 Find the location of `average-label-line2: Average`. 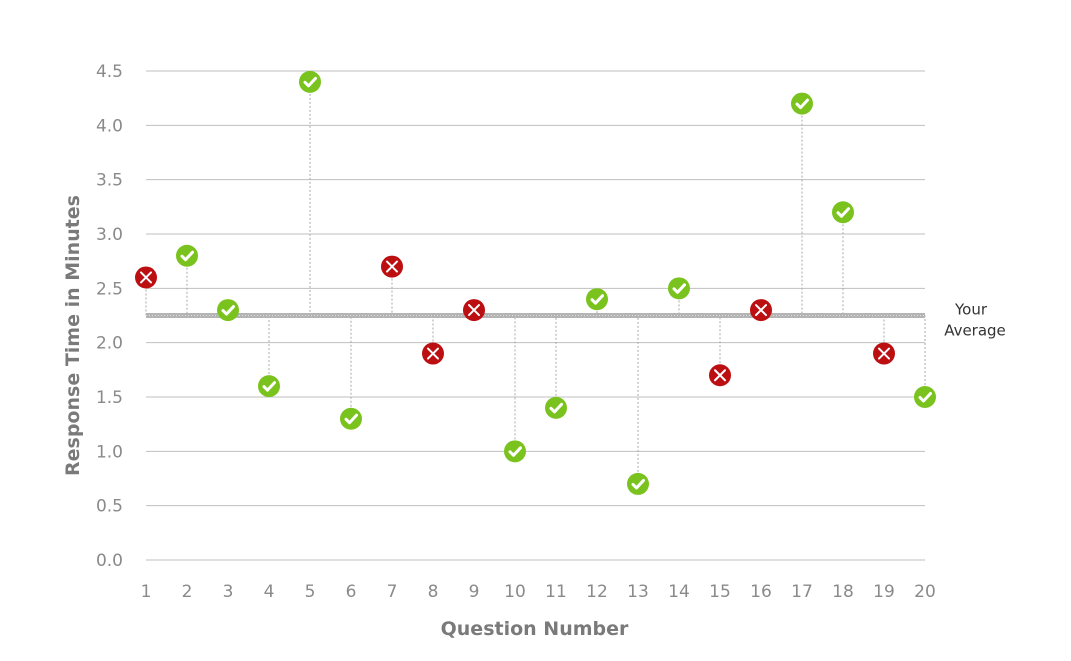

average-label-line2: Average is located at coordinates (975, 331).